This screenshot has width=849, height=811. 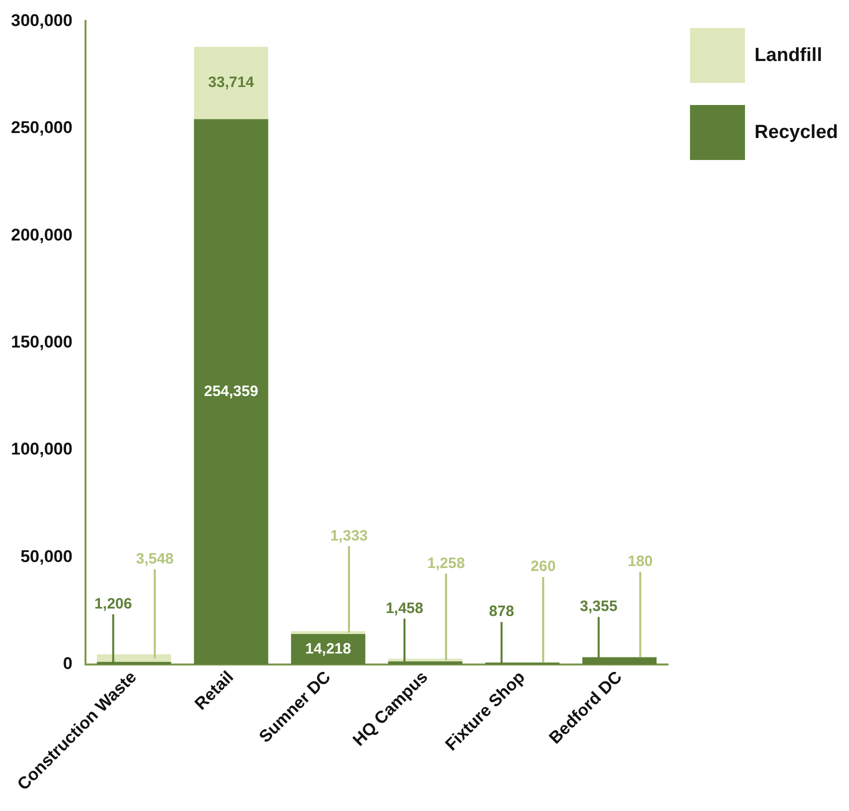 I want to click on y-tick-label: 100,000, so click(x=41, y=449).